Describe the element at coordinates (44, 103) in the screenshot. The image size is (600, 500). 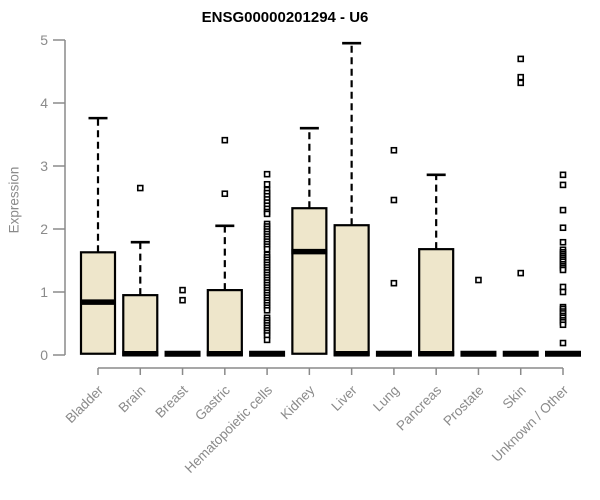
I see `y-tick-label-4: 4` at that location.